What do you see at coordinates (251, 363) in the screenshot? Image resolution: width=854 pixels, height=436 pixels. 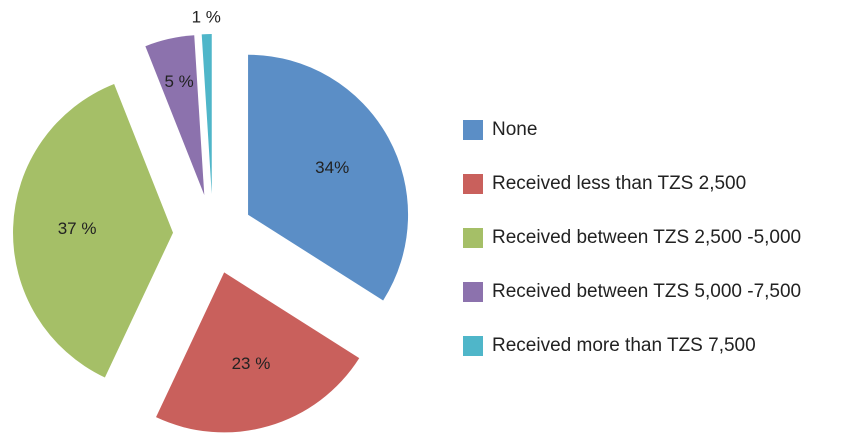 I see `slice-label: 23 %` at bounding box center [251, 363].